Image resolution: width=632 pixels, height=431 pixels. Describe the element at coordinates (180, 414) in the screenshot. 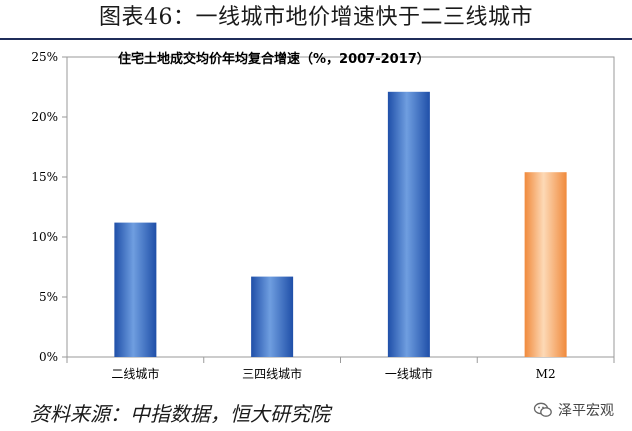

I see `source-note: 资料来源：中指数据，恒大研究院` at that location.